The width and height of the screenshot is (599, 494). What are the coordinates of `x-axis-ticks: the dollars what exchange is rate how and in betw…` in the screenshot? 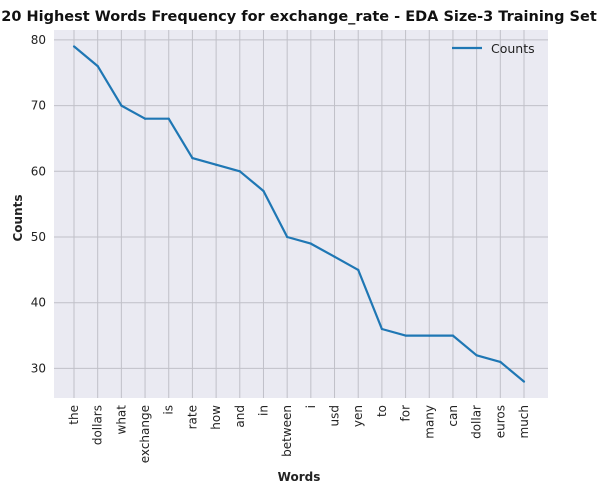 It's located at (299, 434).